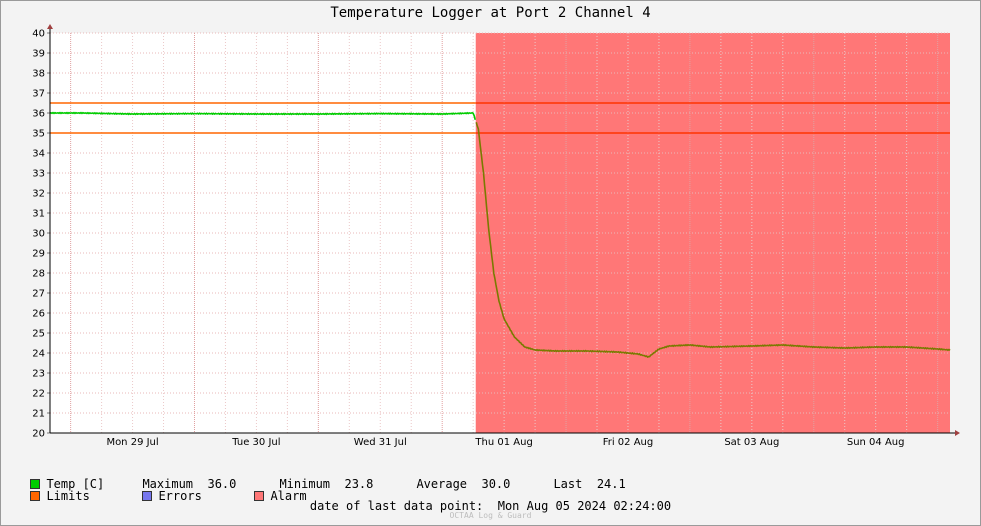 This screenshot has width=981, height=526. Describe the element at coordinates (38, 374) in the screenshot. I see `y-tick-label: 23` at that location.